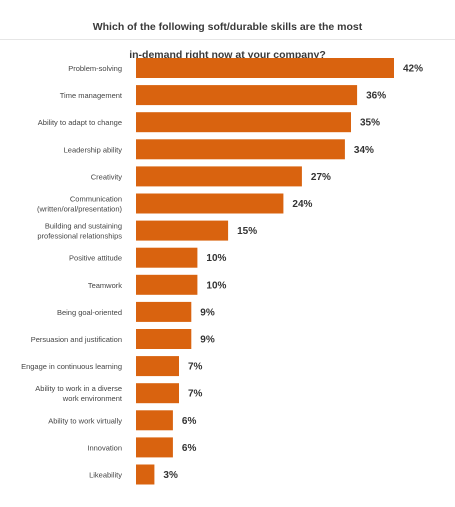  I want to click on title-divider, so click(227, 39).